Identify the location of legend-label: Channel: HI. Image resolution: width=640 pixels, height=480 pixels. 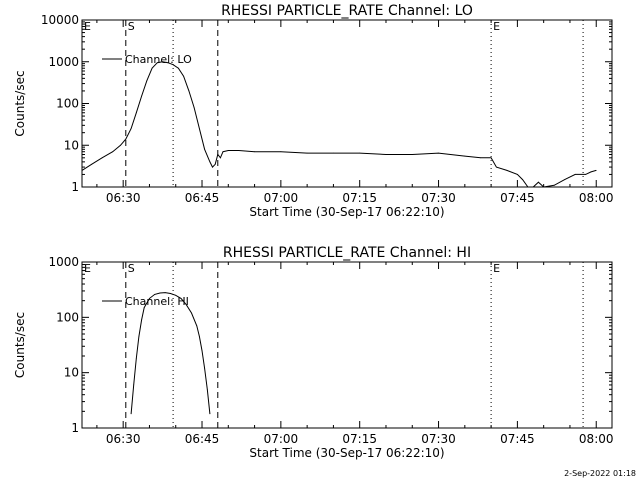
(157, 301).